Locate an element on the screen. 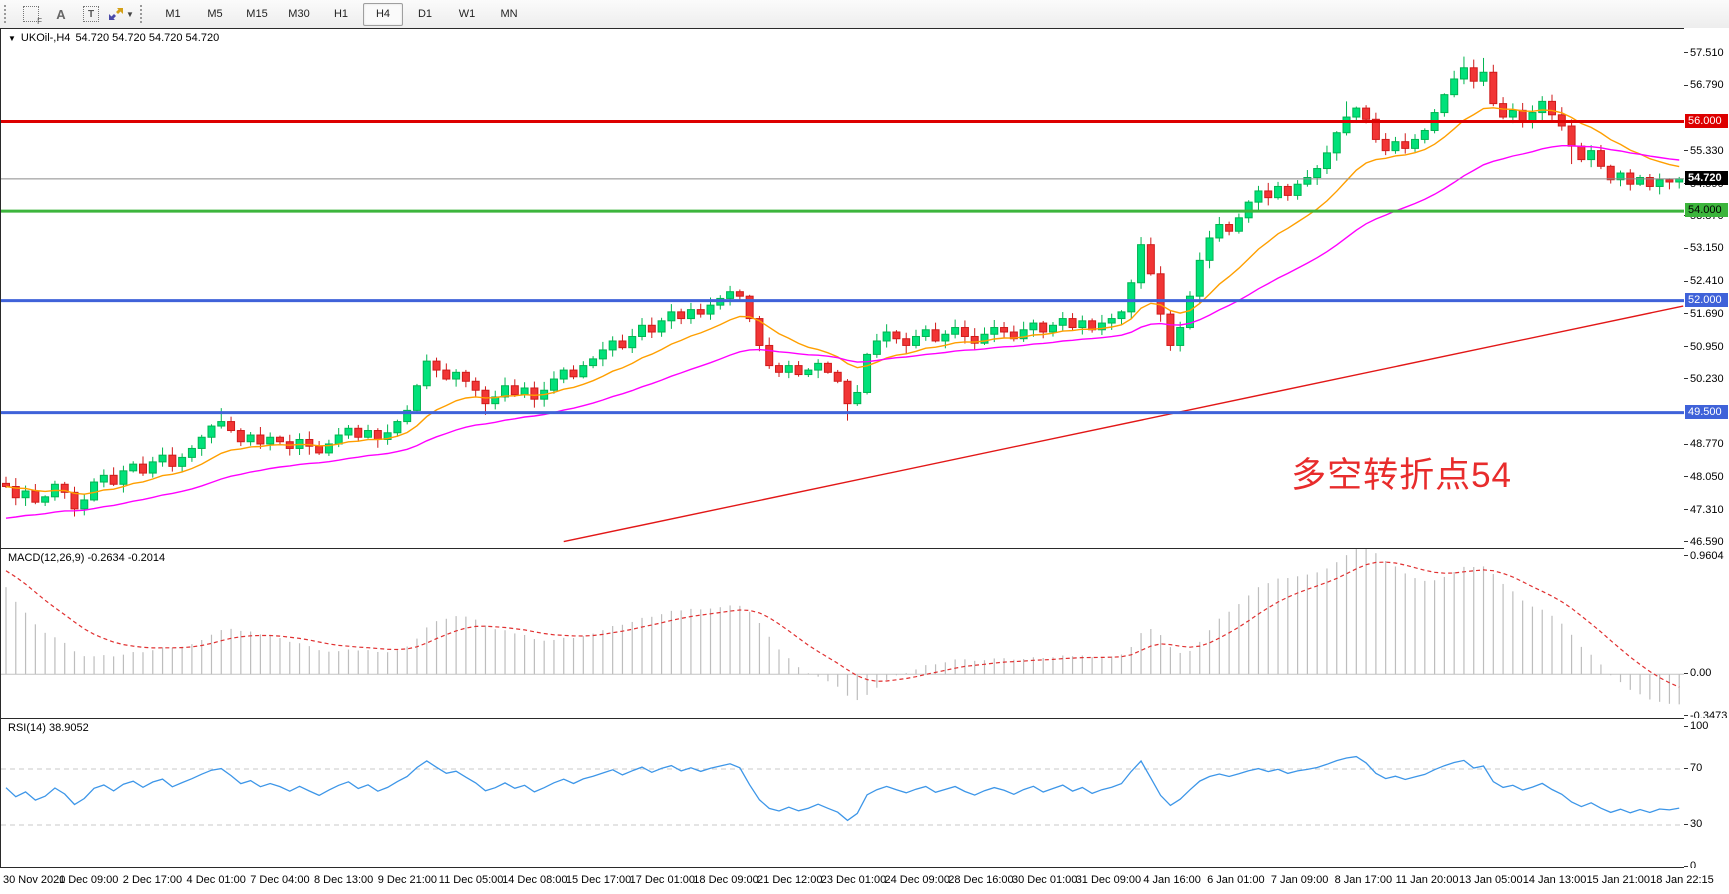 The image size is (1729, 894). text-tool-button: T is located at coordinates (91, 14).